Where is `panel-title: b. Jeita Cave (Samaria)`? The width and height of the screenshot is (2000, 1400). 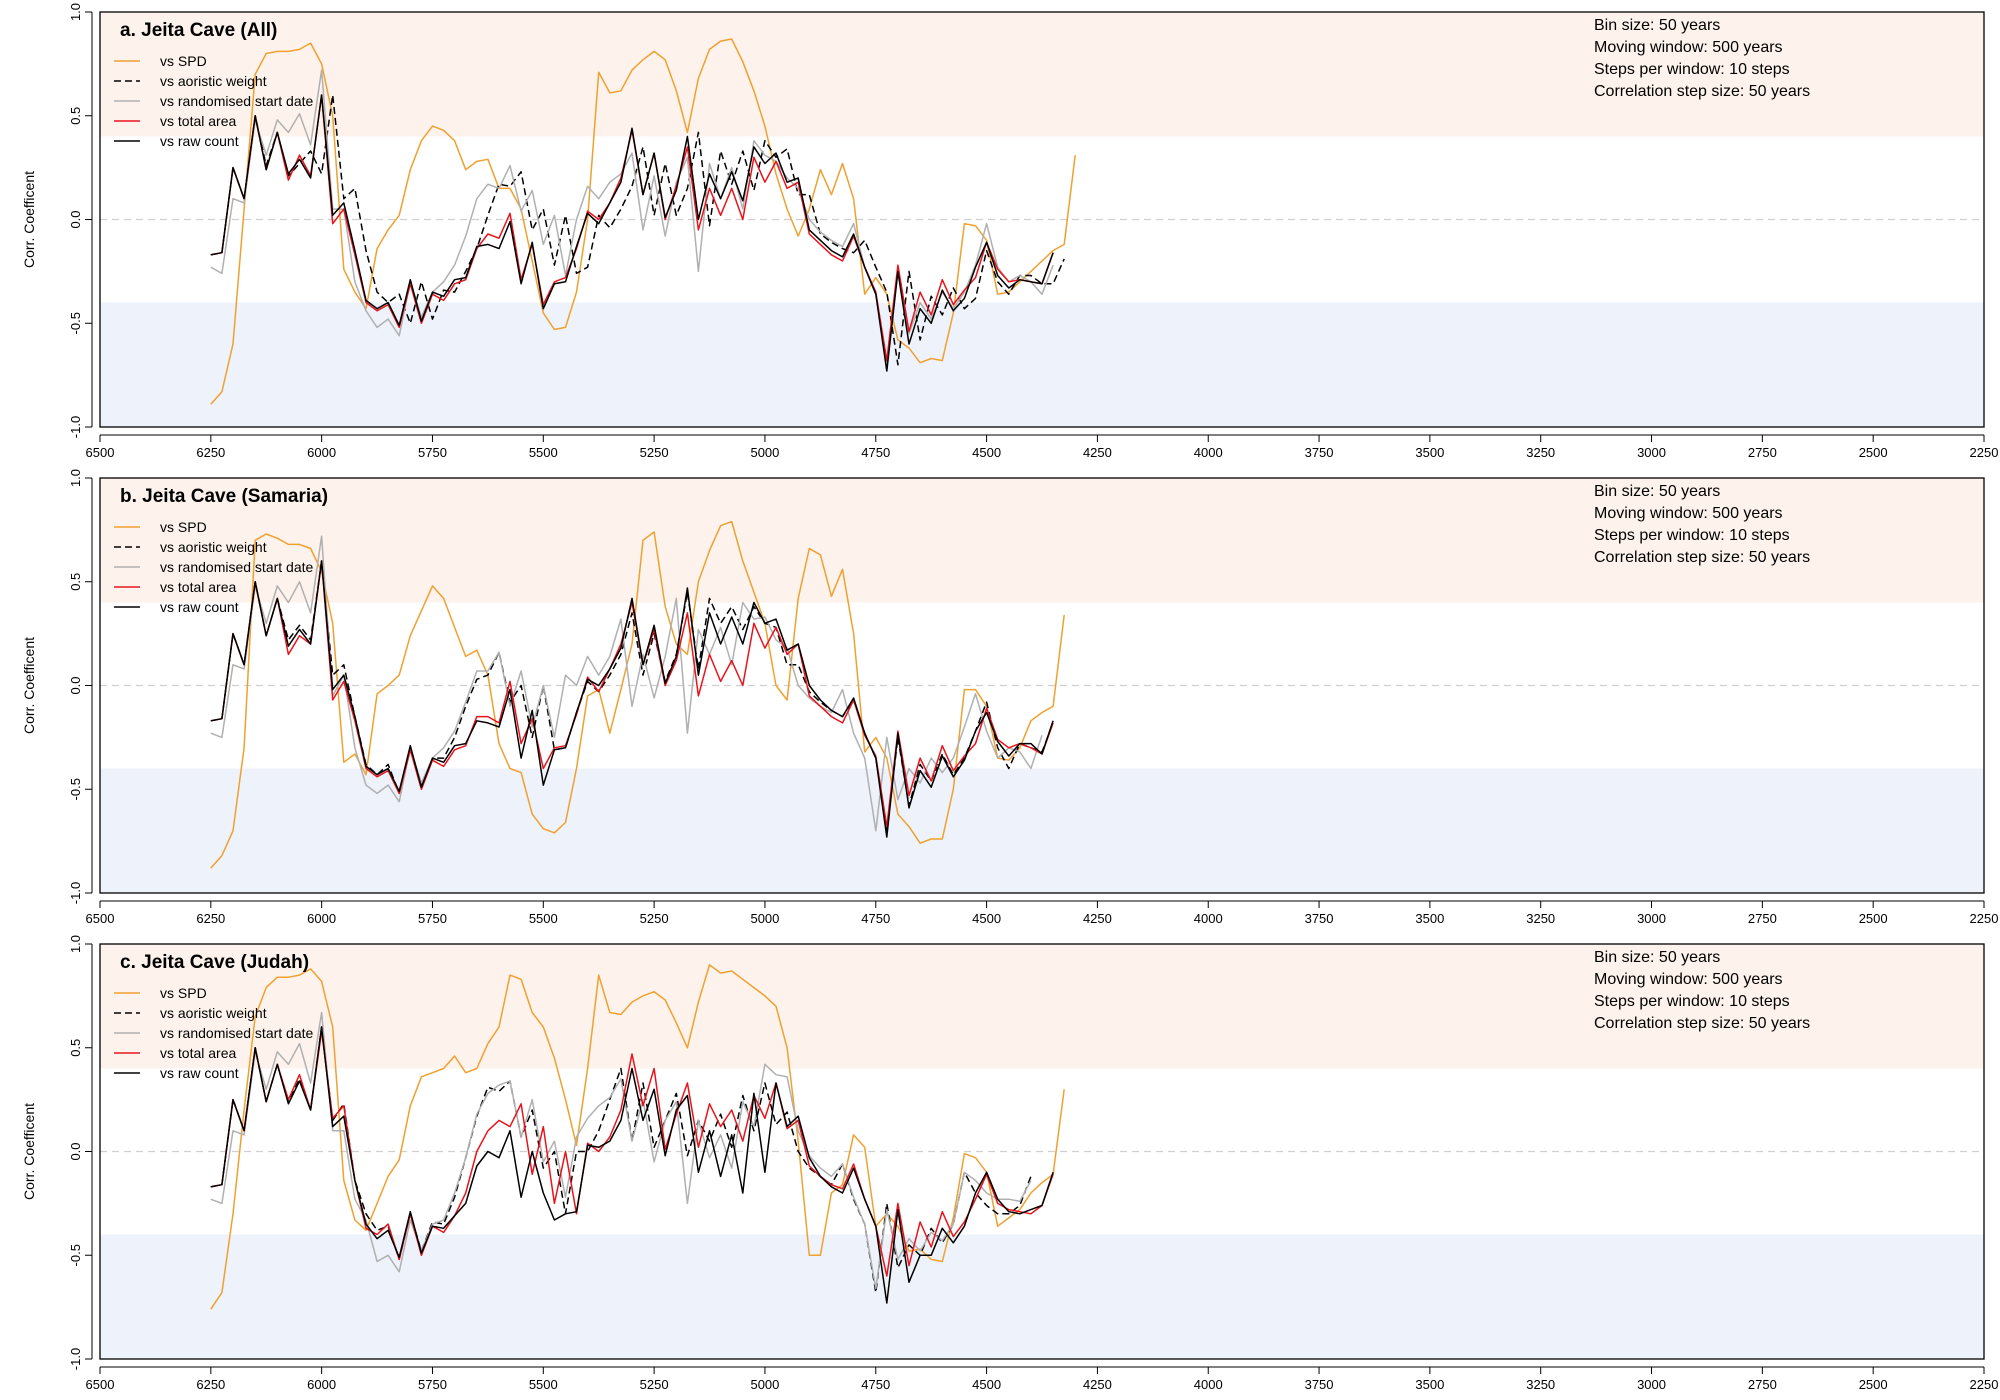
panel-title: b. Jeita Cave (Samaria) is located at coordinates (224, 496).